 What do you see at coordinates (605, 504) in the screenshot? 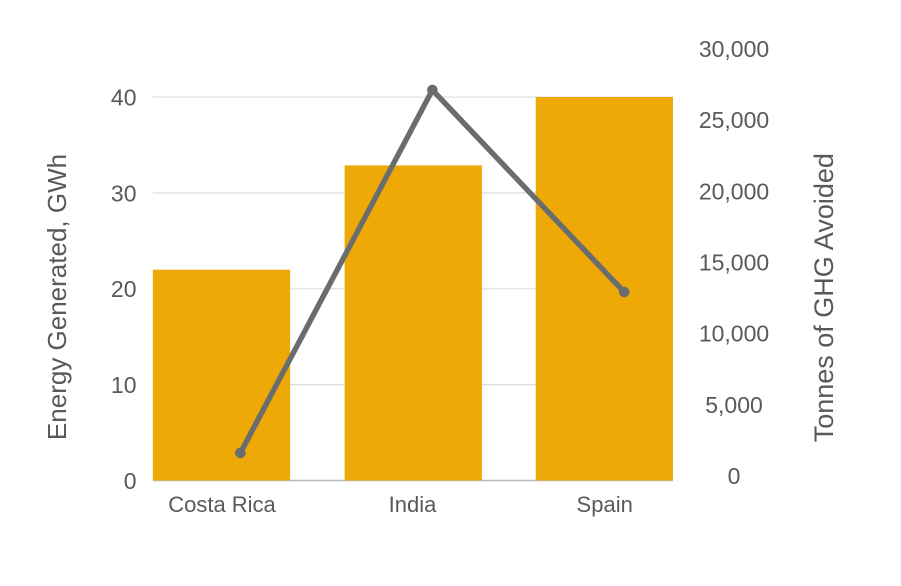
I see `svg-text: Spain` at bounding box center [605, 504].